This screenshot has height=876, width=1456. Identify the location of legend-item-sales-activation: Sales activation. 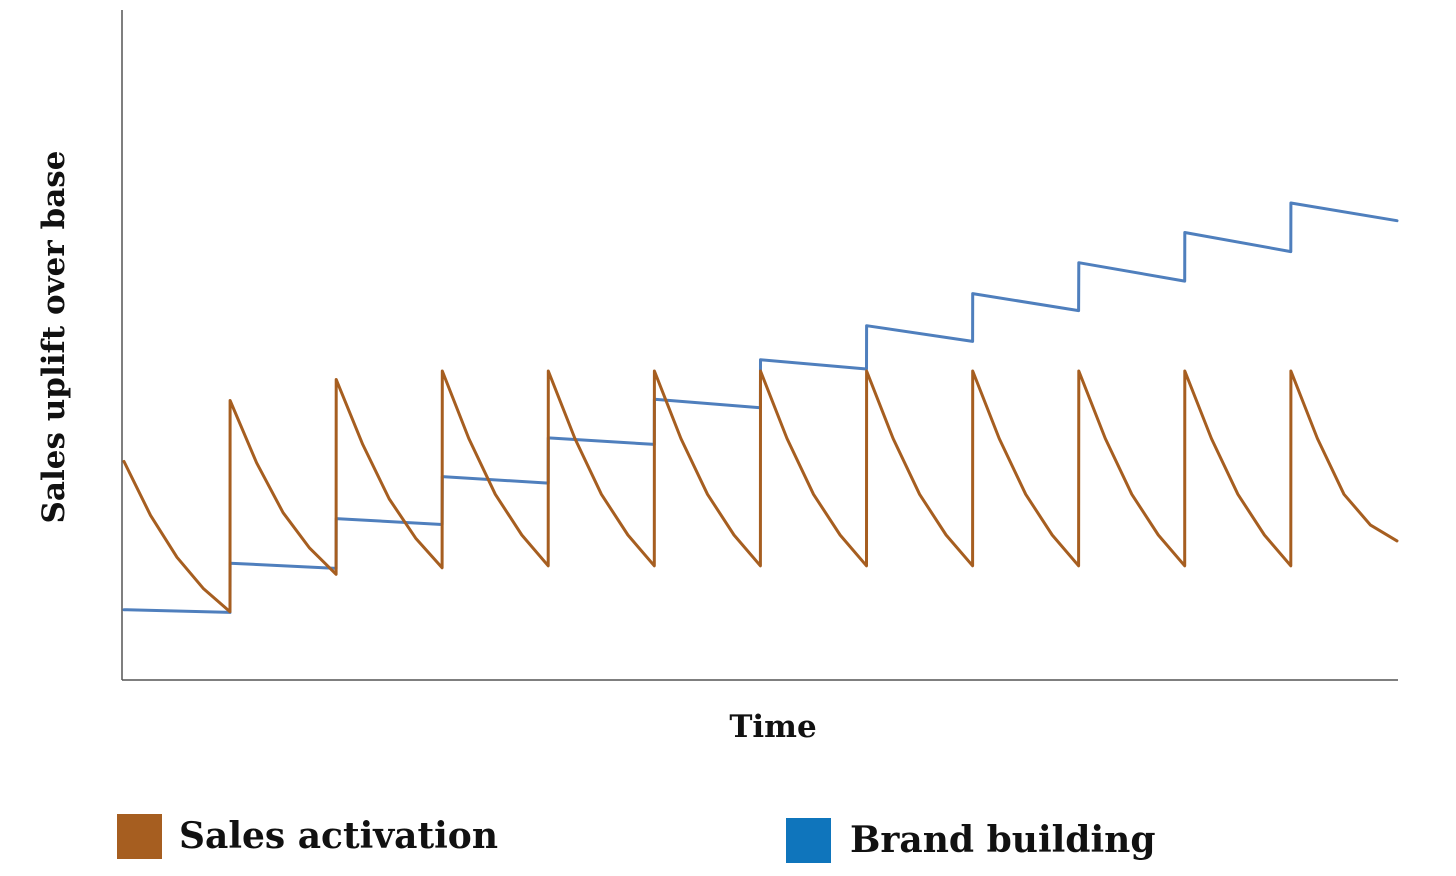
(307, 836).